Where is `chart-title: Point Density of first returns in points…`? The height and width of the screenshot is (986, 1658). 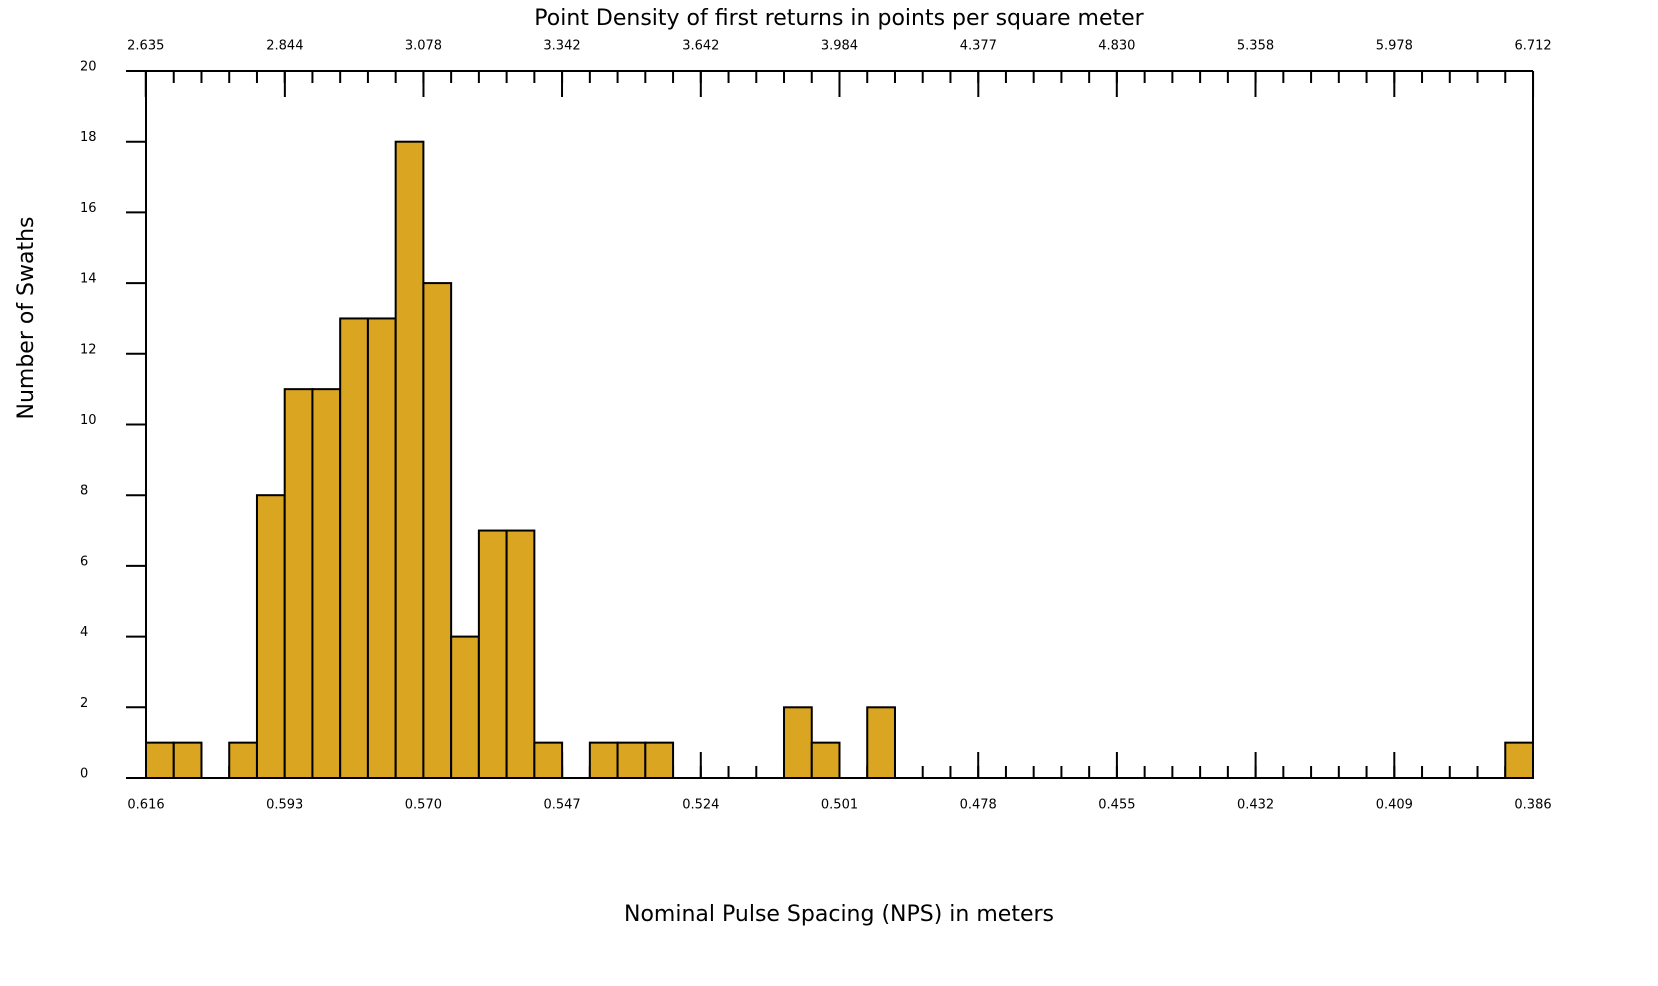
chart-title: Point Density of first returns in points… is located at coordinates (839, 18).